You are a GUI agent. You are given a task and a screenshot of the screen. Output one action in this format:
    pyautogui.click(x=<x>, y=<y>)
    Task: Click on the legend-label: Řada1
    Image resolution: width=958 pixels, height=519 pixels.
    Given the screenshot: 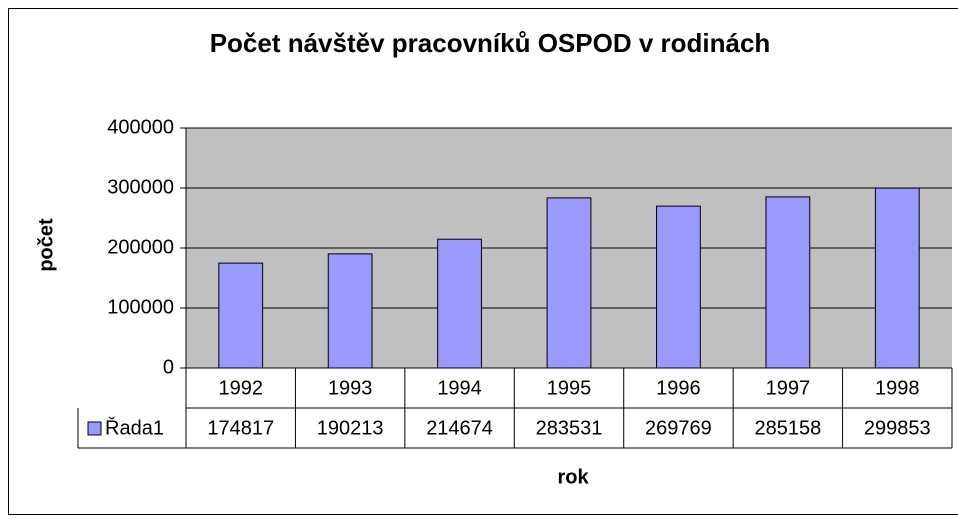 What is the action you would take?
    pyautogui.click(x=134, y=427)
    